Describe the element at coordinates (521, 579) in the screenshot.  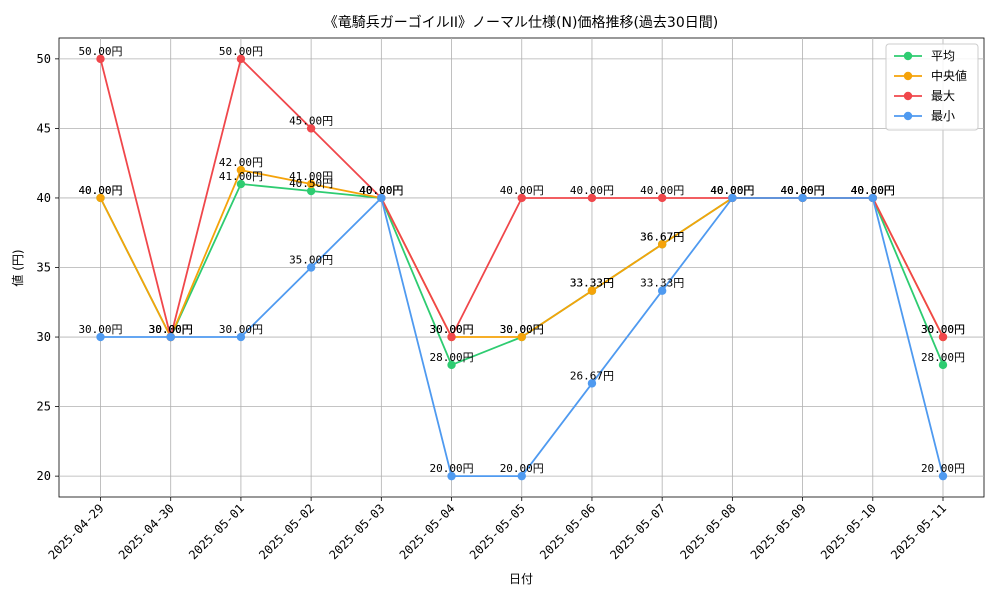
I see `x-axis-title: 日付` at that location.